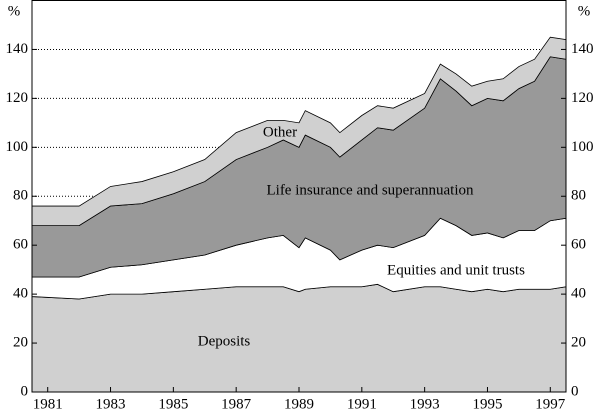 The image size is (600, 413). Describe the element at coordinates (582, 49) in the screenshot. I see `y-tick-label-right: 140` at that location.